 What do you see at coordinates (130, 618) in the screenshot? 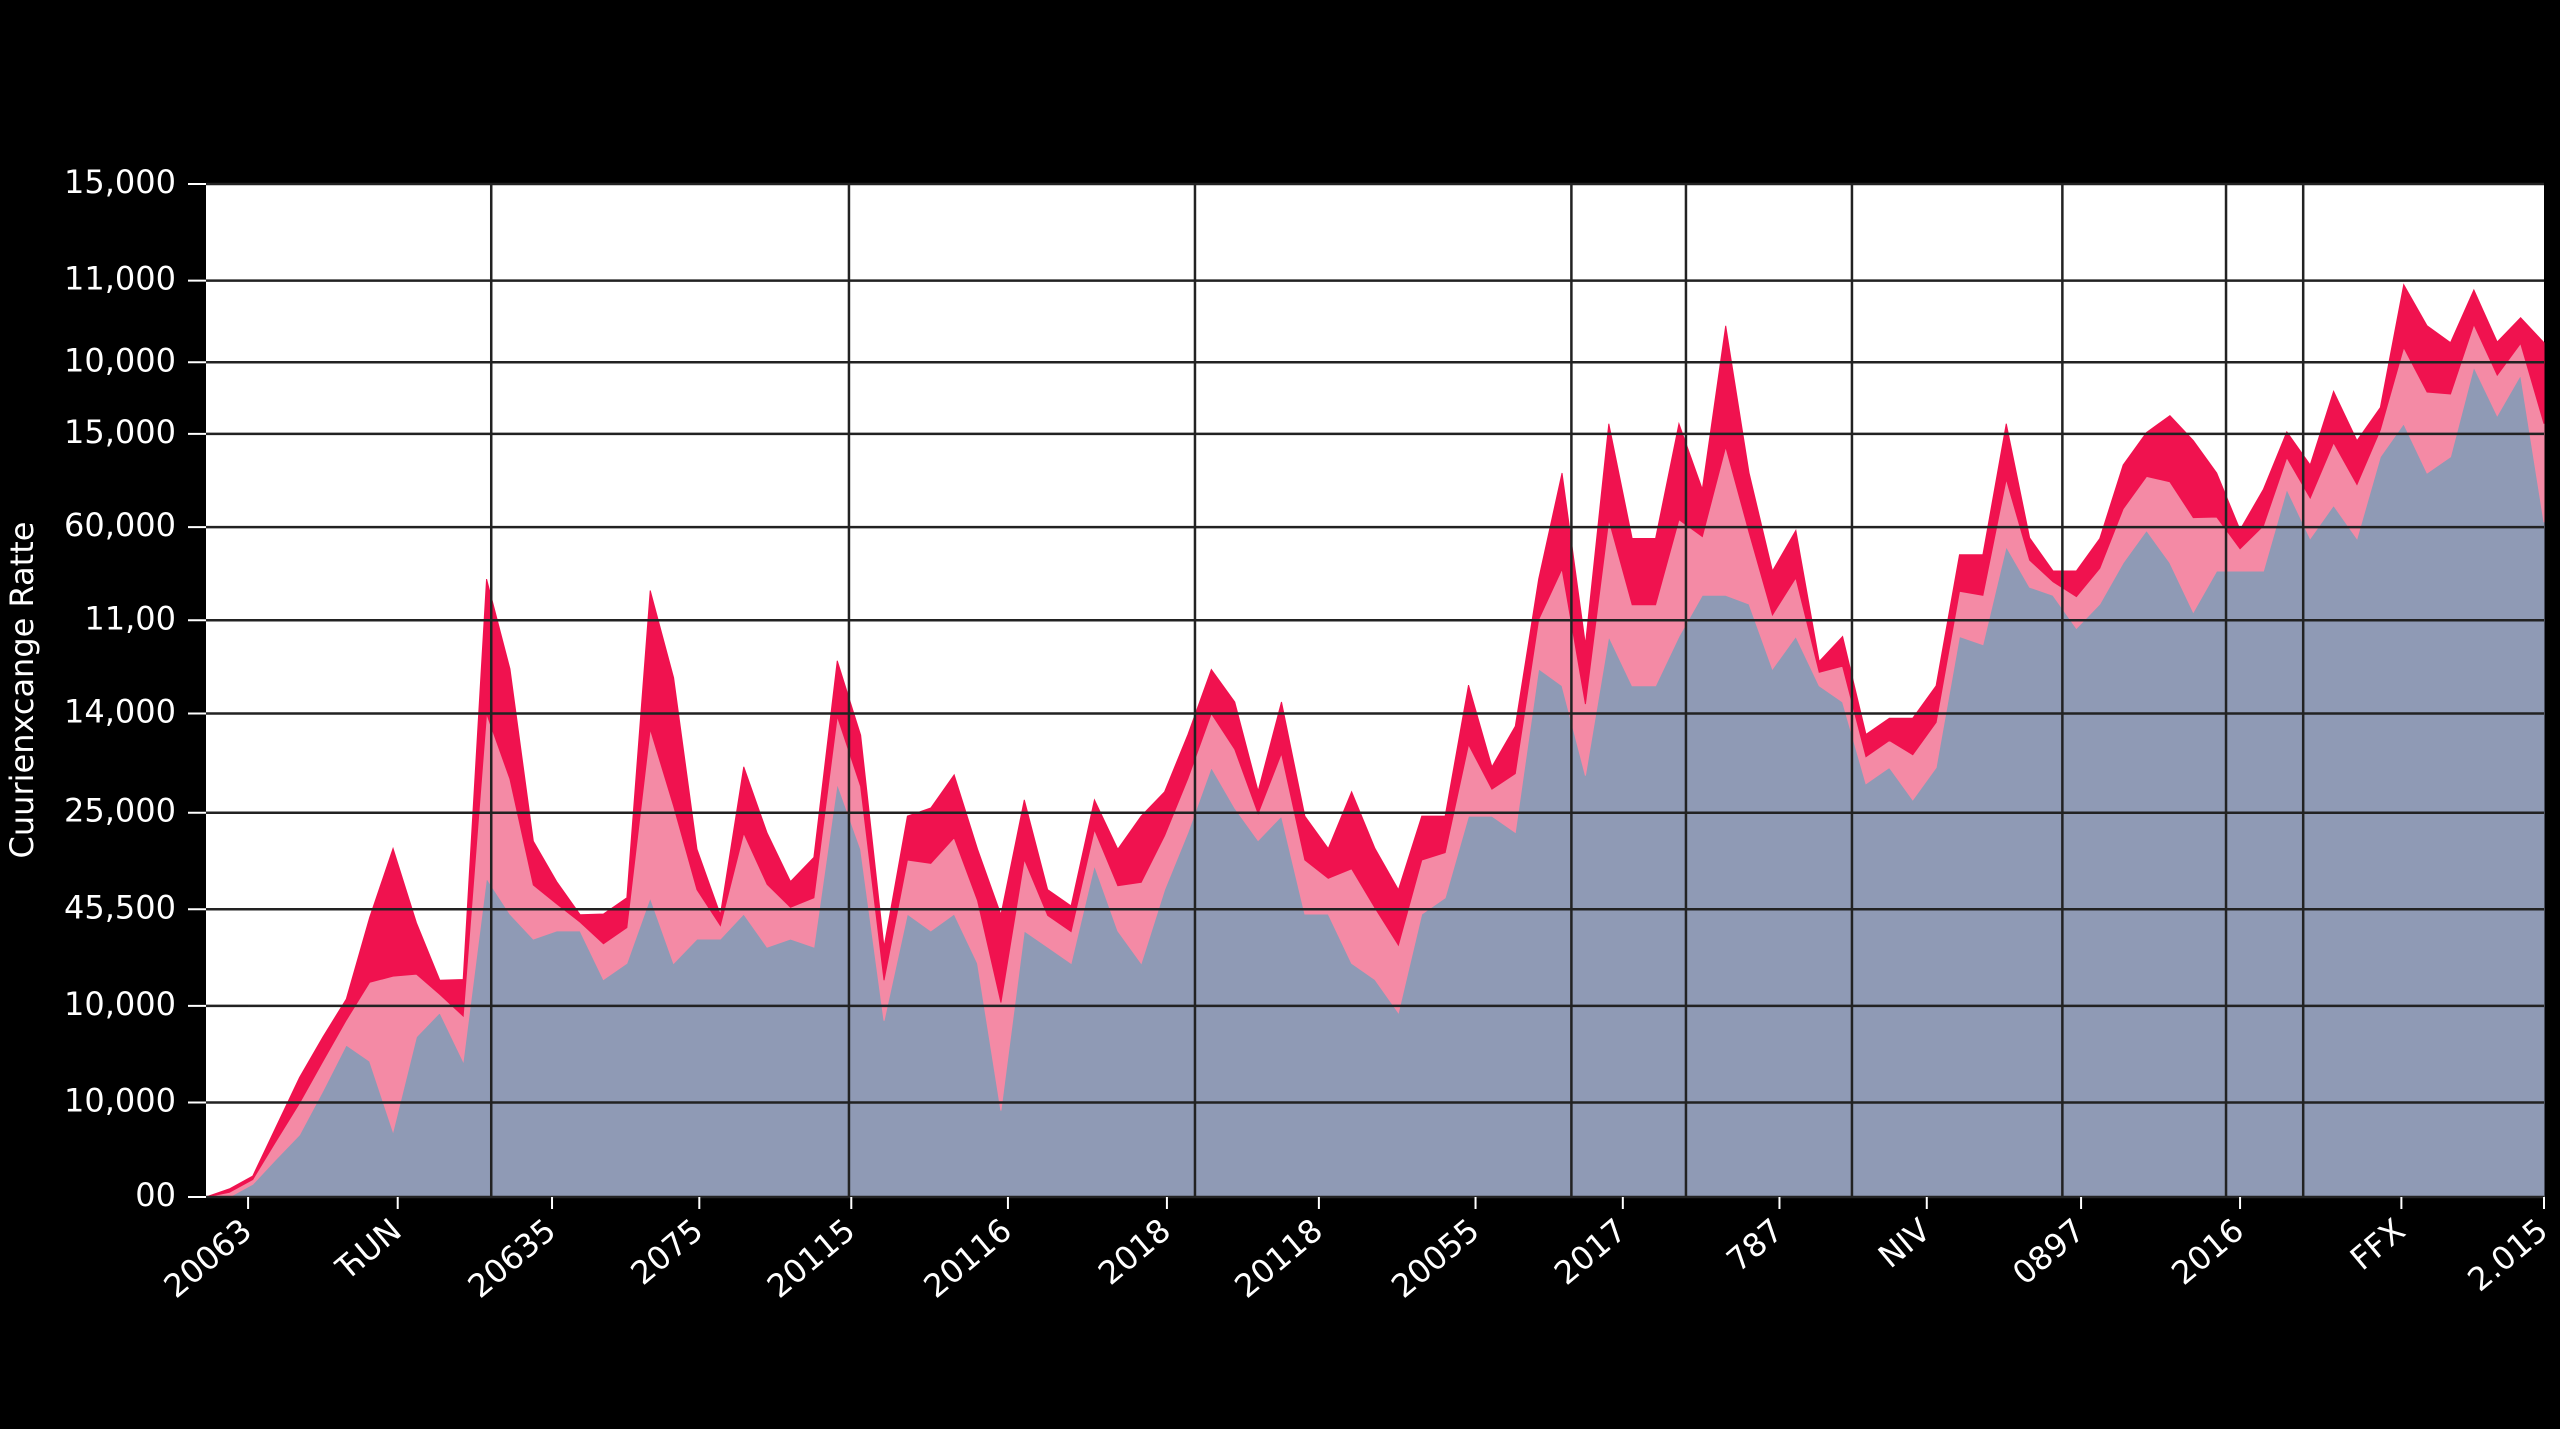
I see `y-tick-label: 11,00` at bounding box center [130, 618].